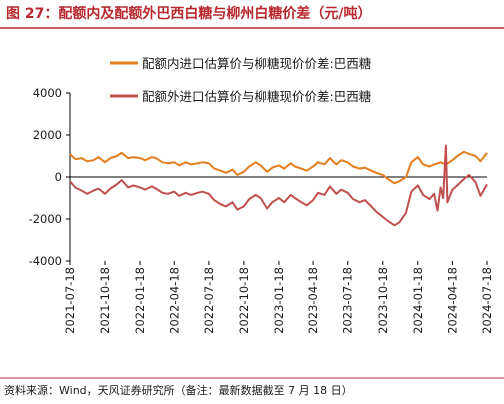  I want to click on x-tick-label: 2023-07-18, so click(348, 300).